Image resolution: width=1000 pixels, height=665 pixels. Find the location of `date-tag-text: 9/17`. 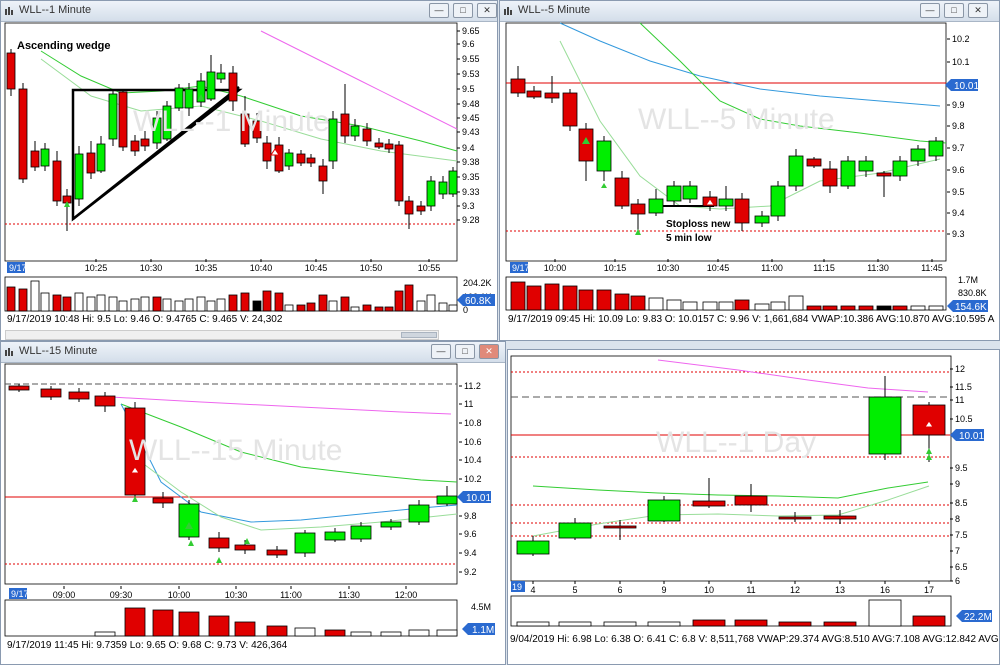

date-tag-text: 9/17 is located at coordinates (20, 594).